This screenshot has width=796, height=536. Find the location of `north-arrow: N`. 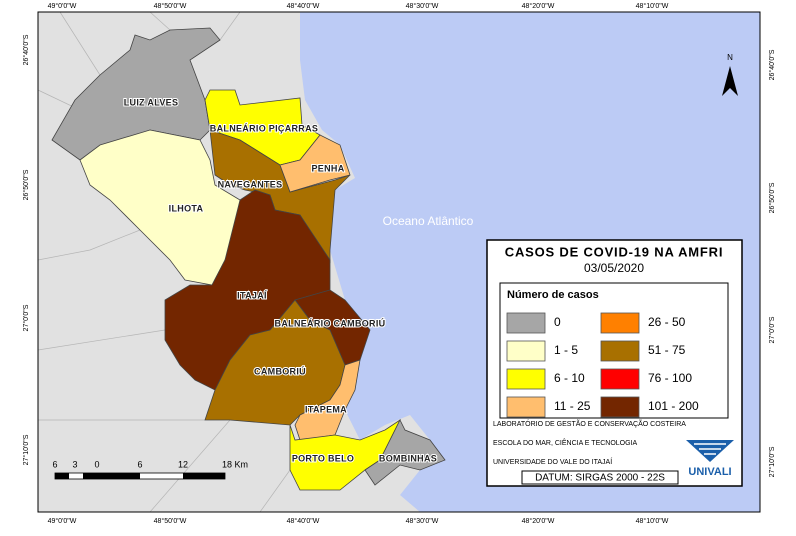

north-arrow: N is located at coordinates (730, 74).